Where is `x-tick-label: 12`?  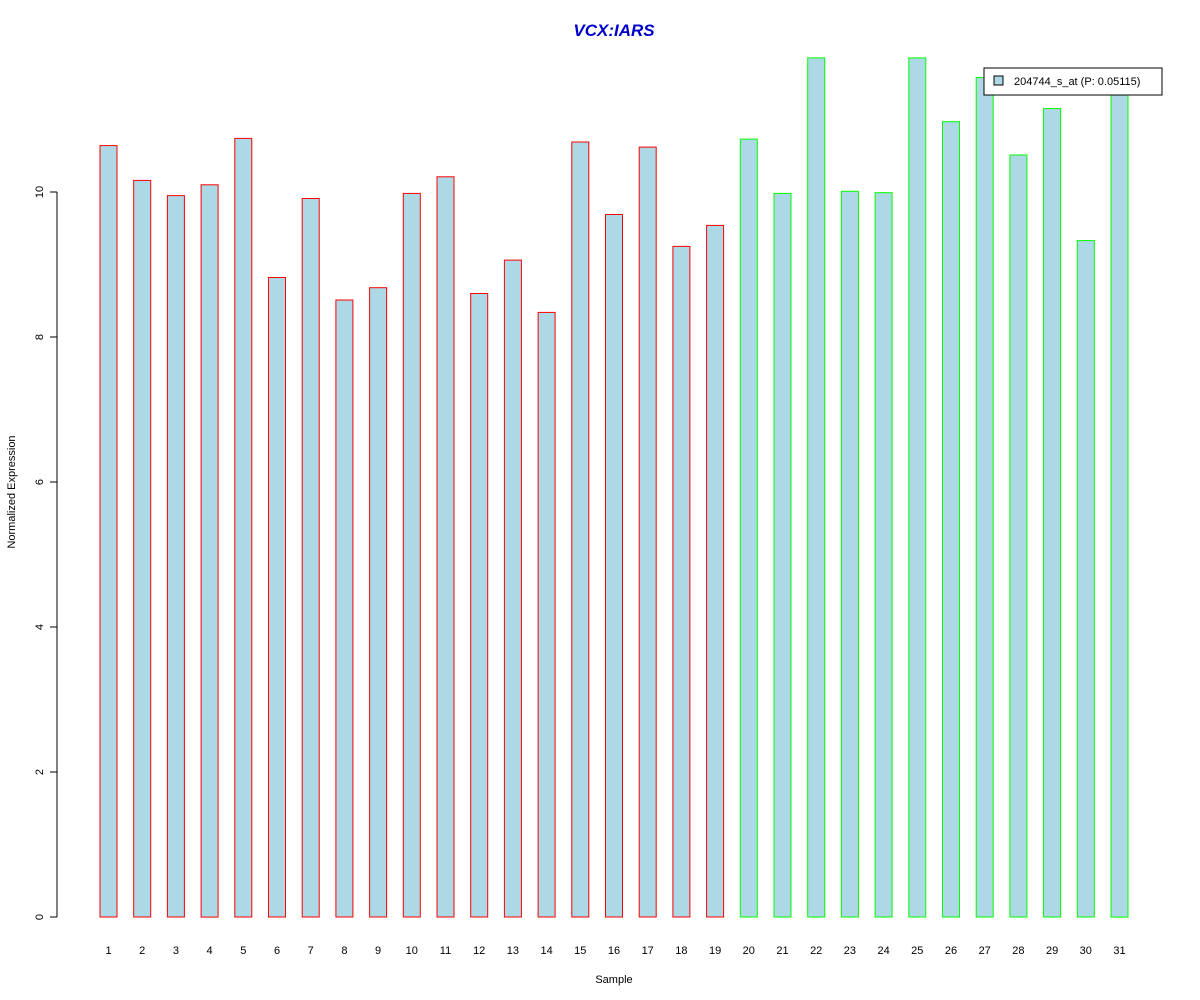
x-tick-label: 12 is located at coordinates (479, 951).